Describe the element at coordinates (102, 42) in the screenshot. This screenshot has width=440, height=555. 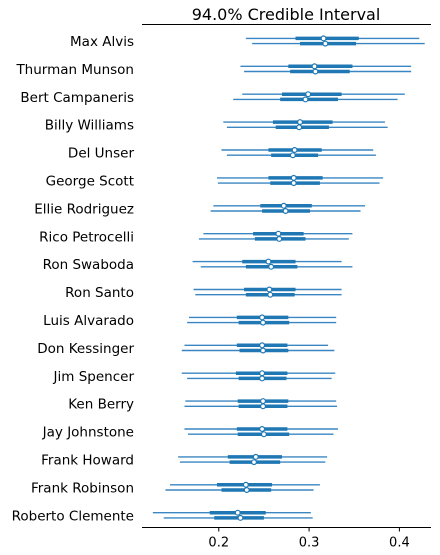
I see `row-label: Max Alvis` at that location.